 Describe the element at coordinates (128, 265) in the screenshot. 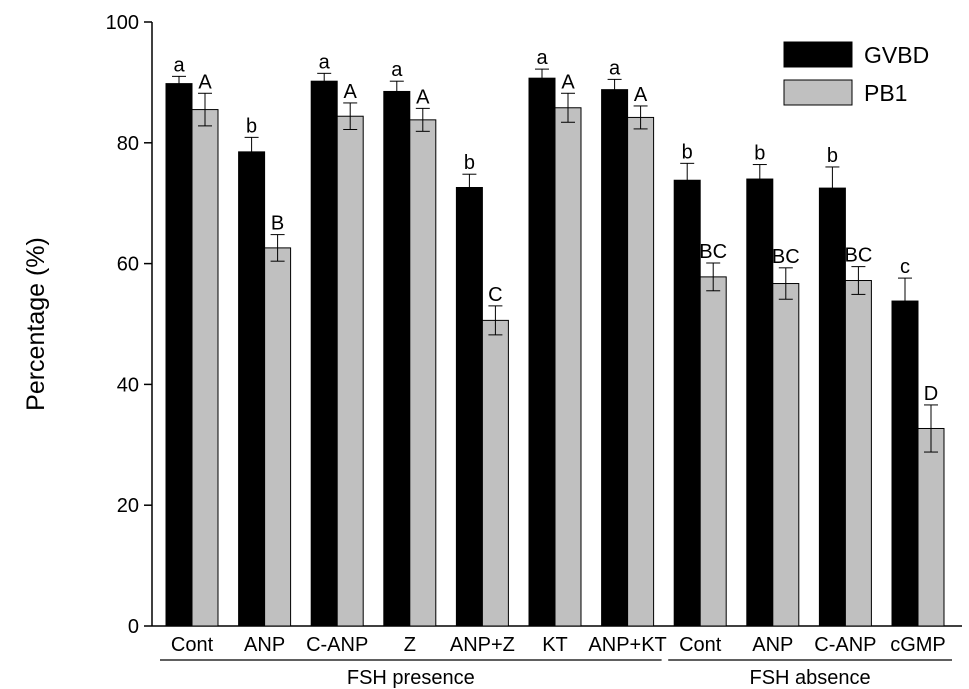

I see `y-tick-label: 60` at that location.